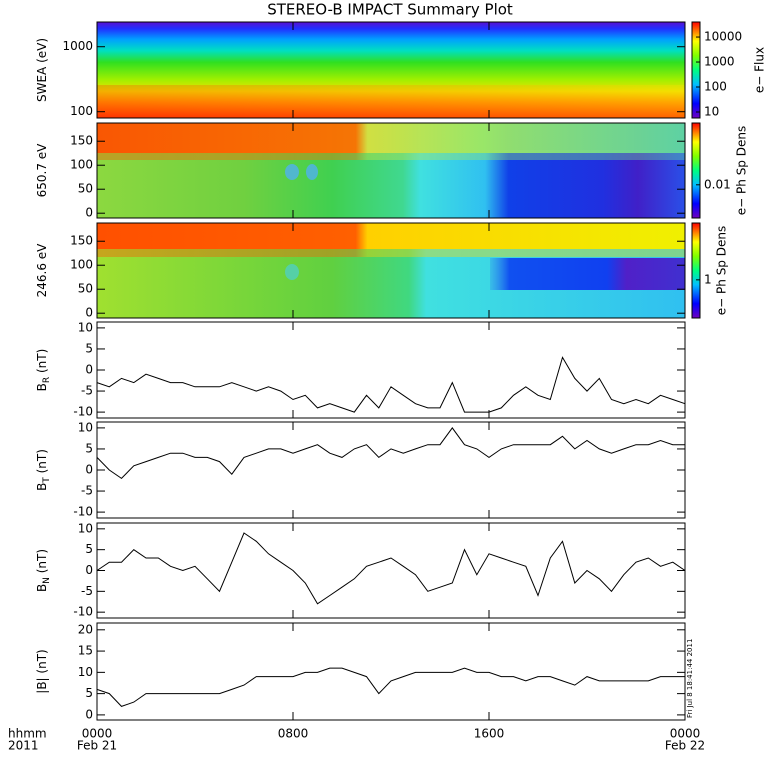  I want to click on y-axis-label-part: SWEA (eV), so click(42, 70).